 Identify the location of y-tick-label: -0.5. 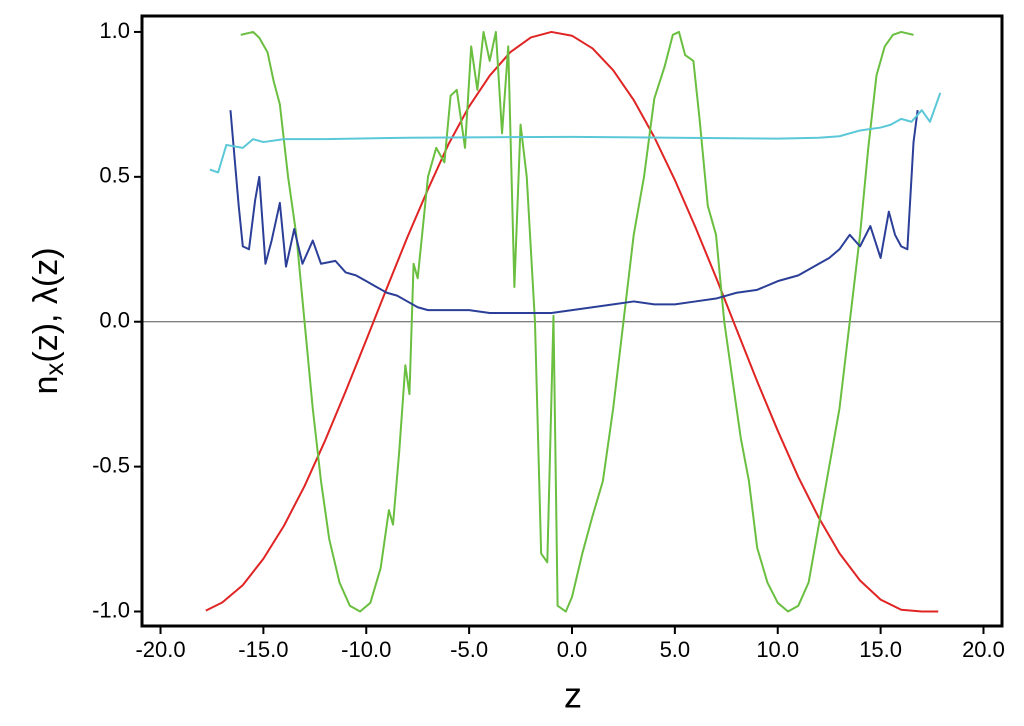
(111, 464).